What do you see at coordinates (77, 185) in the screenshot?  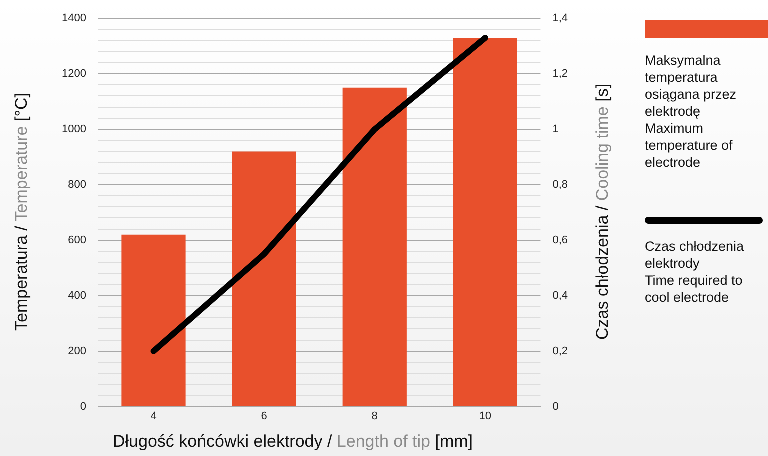 I see `y-tick-label: 800` at bounding box center [77, 185].